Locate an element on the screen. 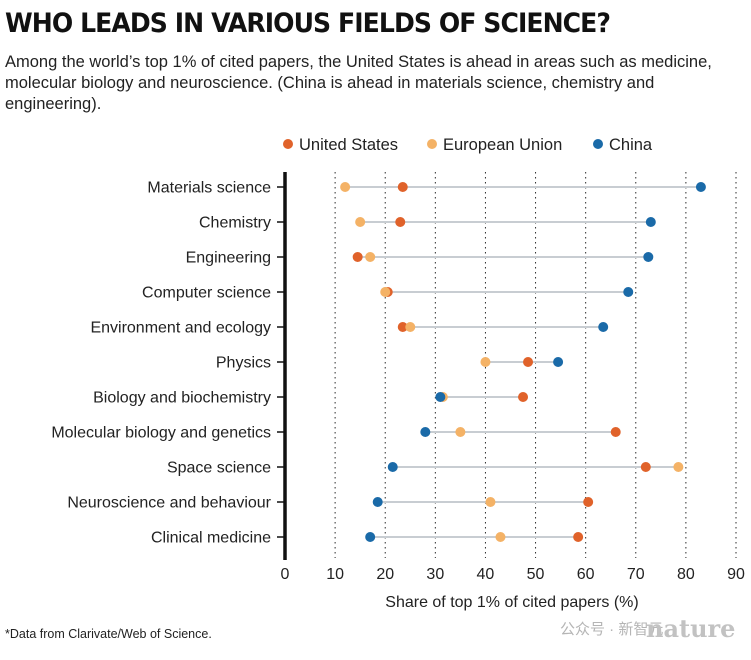 This screenshot has height=660, width=751. x-tick-label: 90 is located at coordinates (736, 574).